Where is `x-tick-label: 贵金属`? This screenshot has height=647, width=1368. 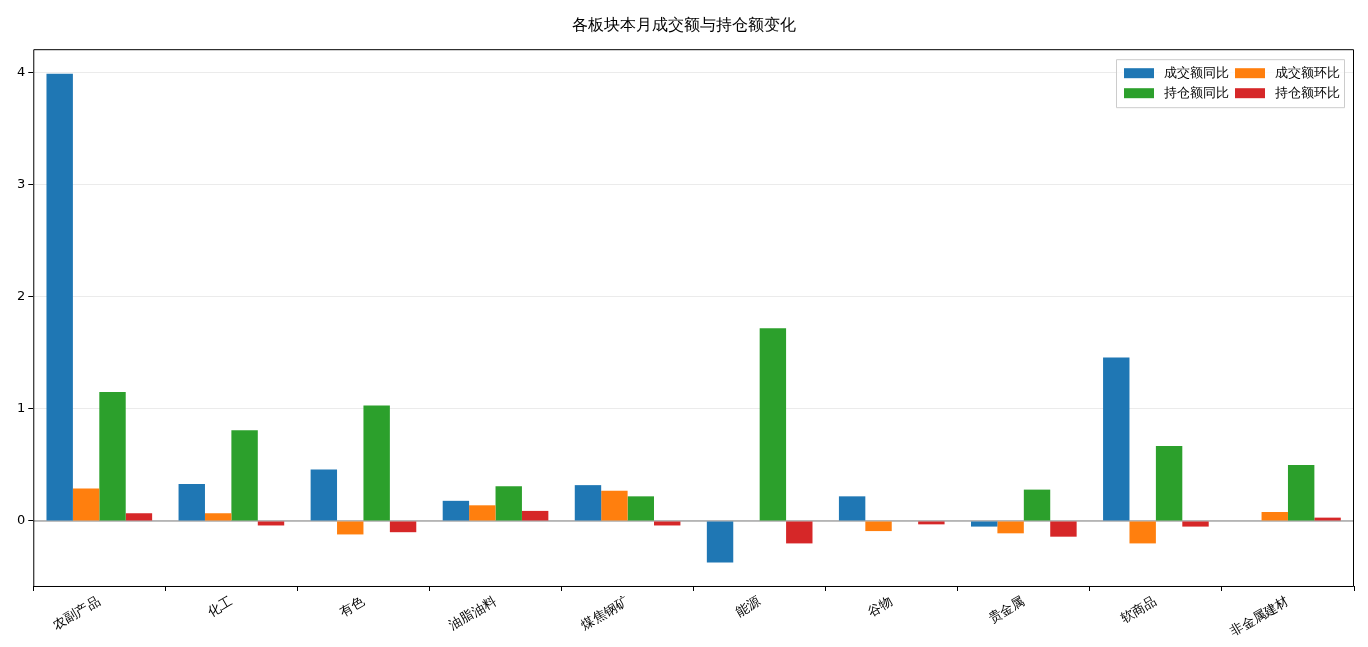
x-tick-label: 贵金属 is located at coordinates (1006, 609).